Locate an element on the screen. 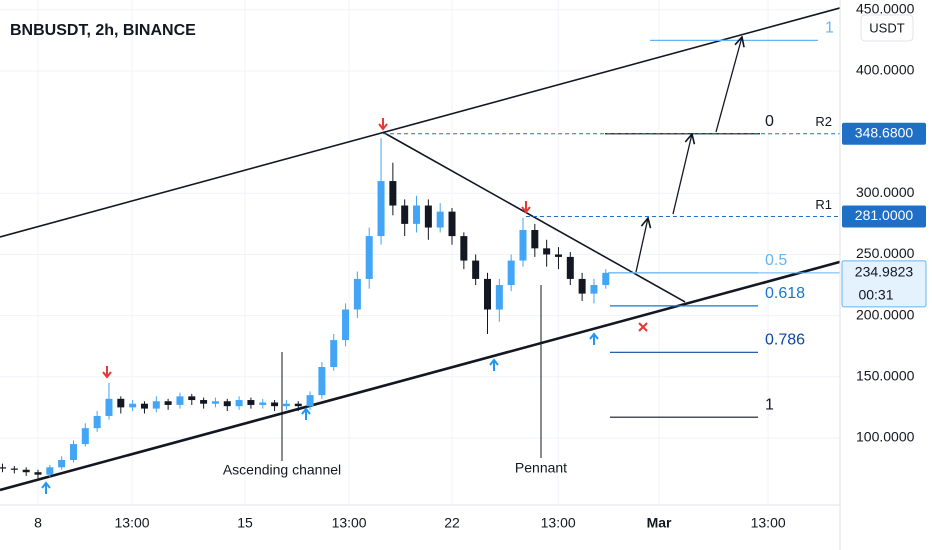 This screenshot has height=550, width=932. x-tick-label: Mar is located at coordinates (659, 523).